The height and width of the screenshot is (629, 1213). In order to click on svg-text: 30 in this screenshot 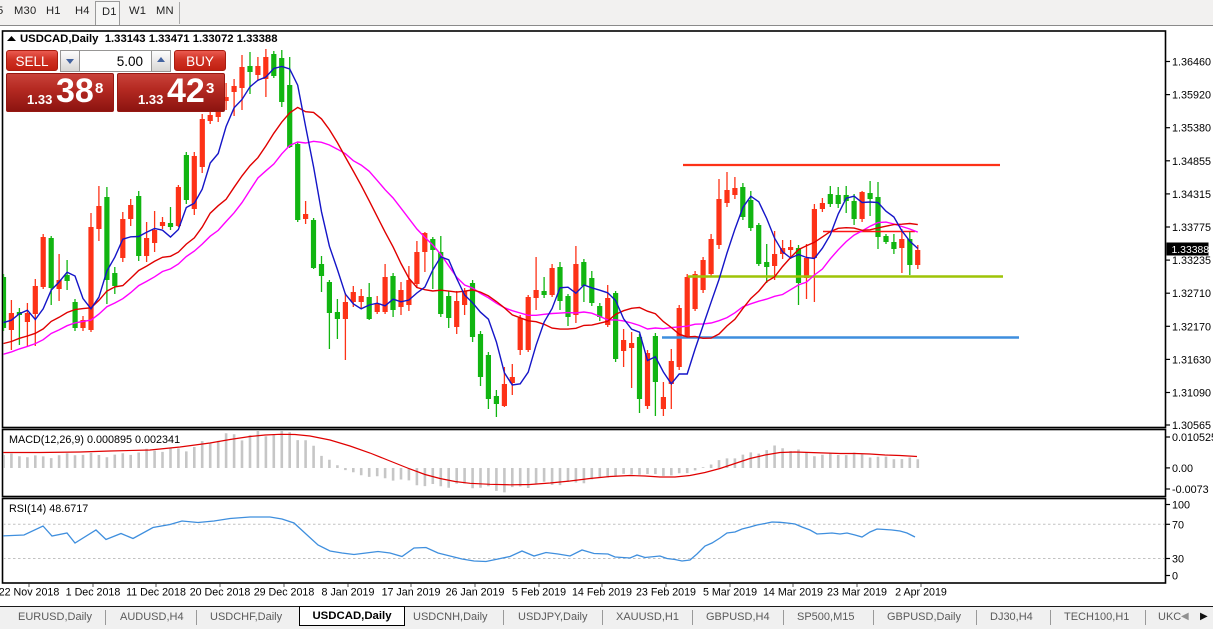, I will do `click(1178, 560)`.